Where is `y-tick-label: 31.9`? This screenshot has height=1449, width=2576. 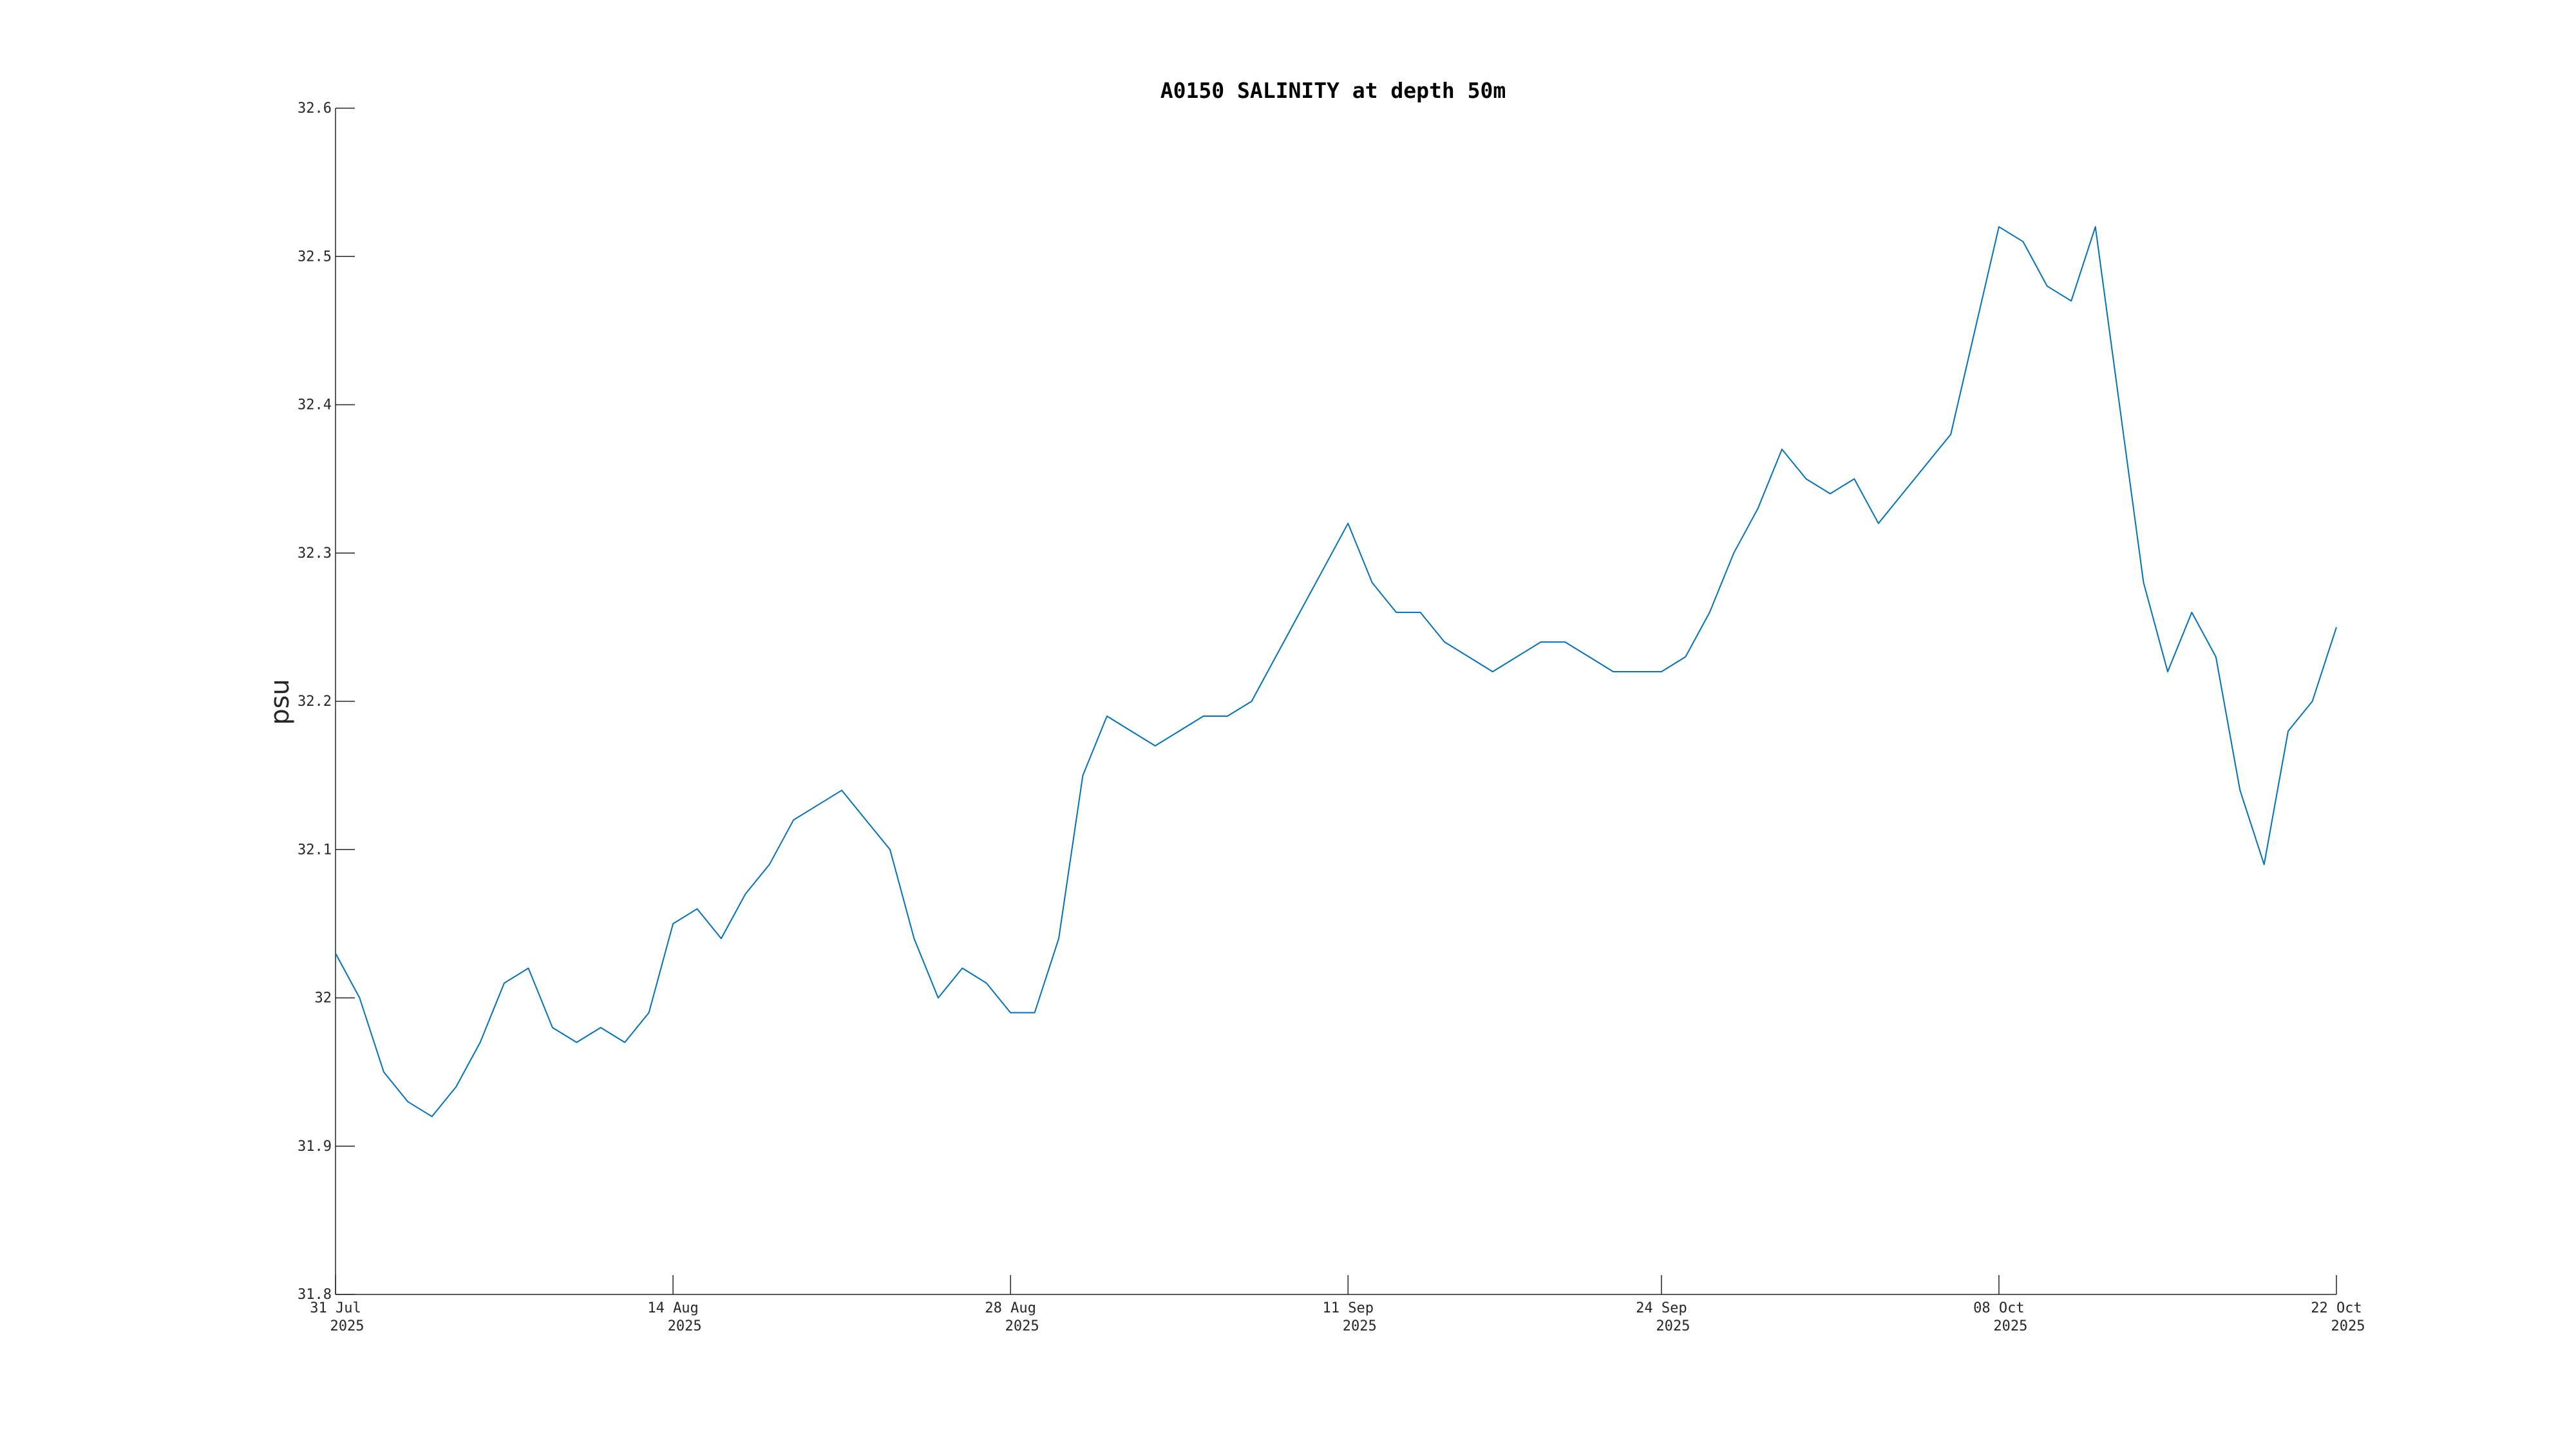 y-tick-label: 31.9 is located at coordinates (315, 1147).